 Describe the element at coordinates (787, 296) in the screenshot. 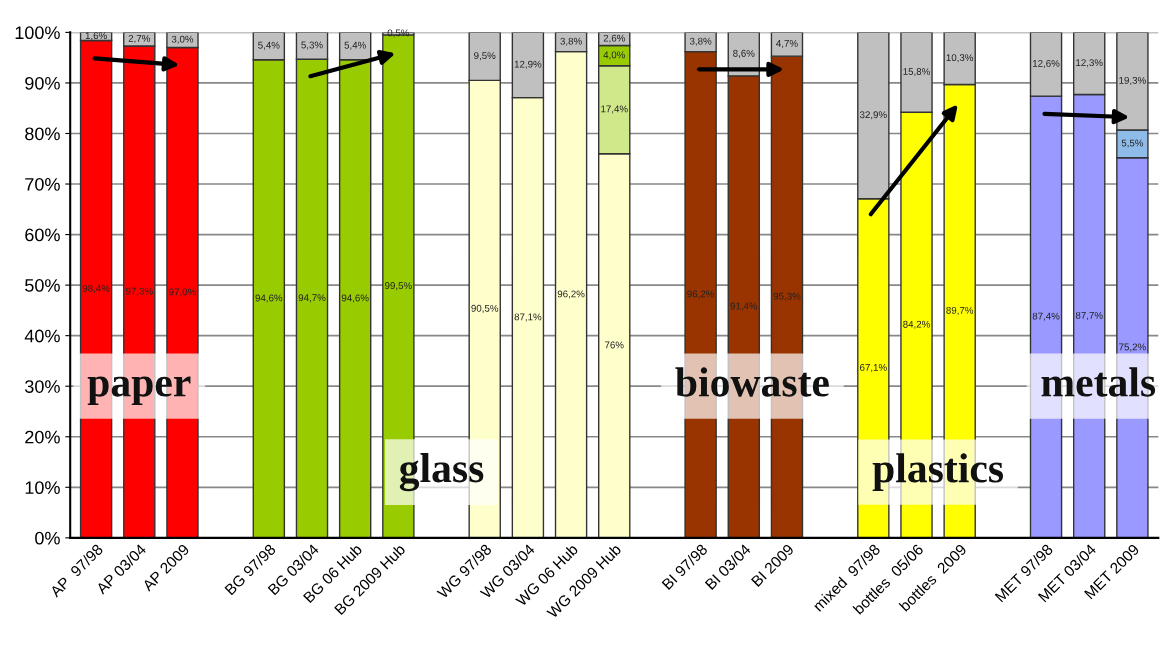

I see `data-label: 95,3%` at that location.